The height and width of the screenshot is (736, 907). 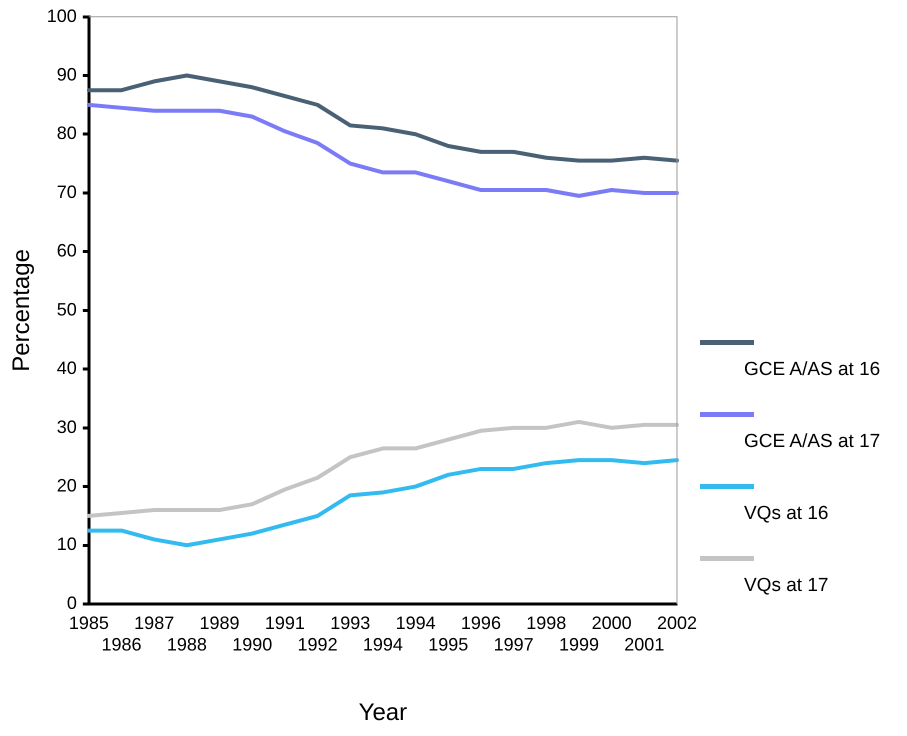 What do you see at coordinates (350, 622) in the screenshot?
I see `x-tick-label: 1993` at bounding box center [350, 622].